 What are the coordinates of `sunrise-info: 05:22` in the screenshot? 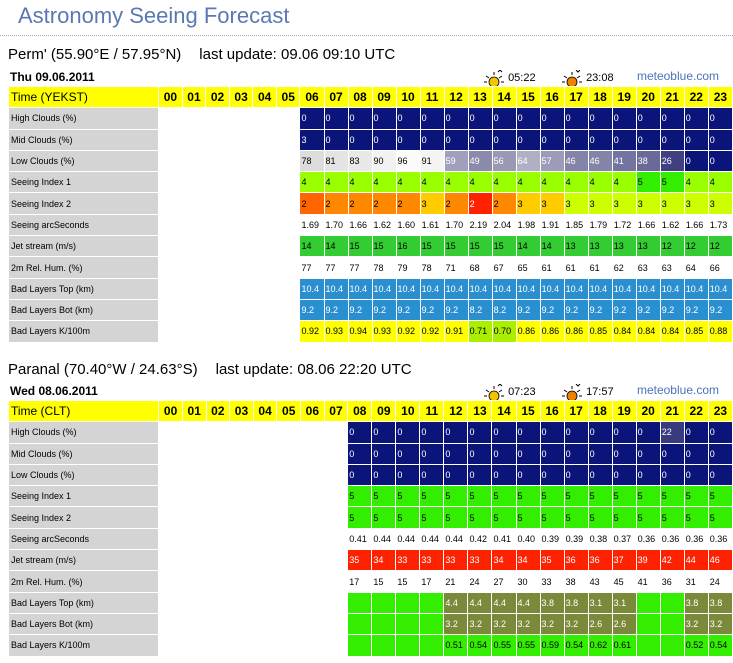 It's located at (509, 78).